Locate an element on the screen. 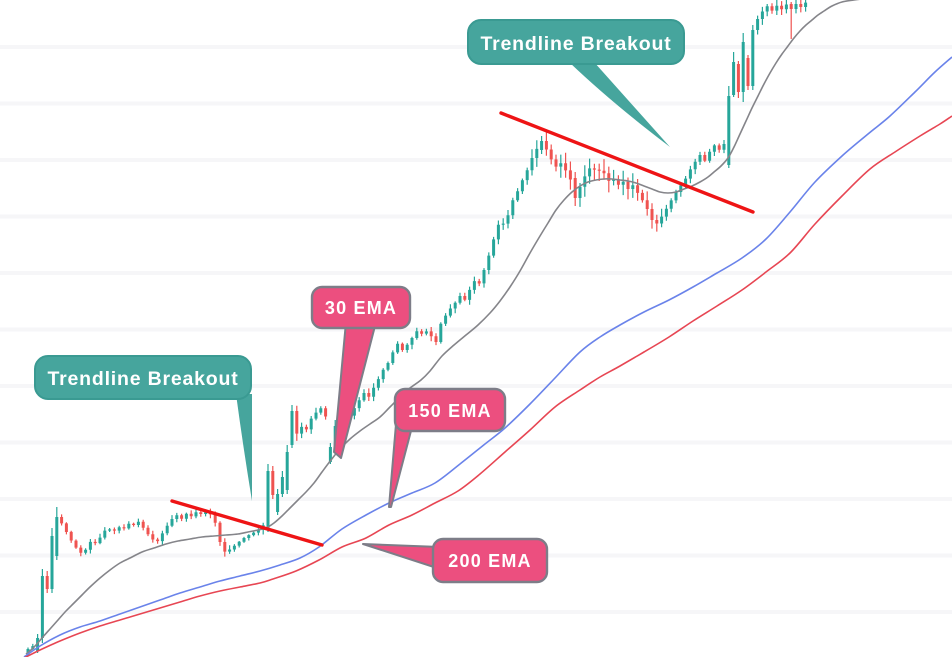  svg-text: 200 EMA is located at coordinates (489, 561).